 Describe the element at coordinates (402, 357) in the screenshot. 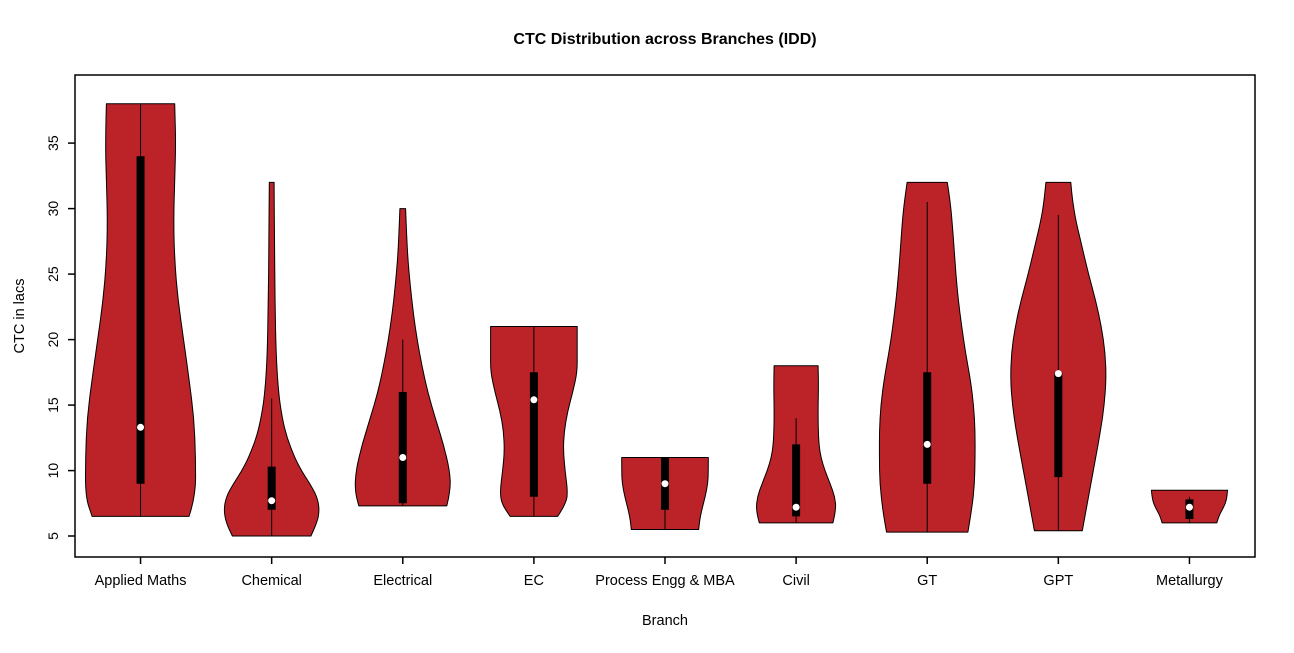

I see `violin-electrical` at that location.